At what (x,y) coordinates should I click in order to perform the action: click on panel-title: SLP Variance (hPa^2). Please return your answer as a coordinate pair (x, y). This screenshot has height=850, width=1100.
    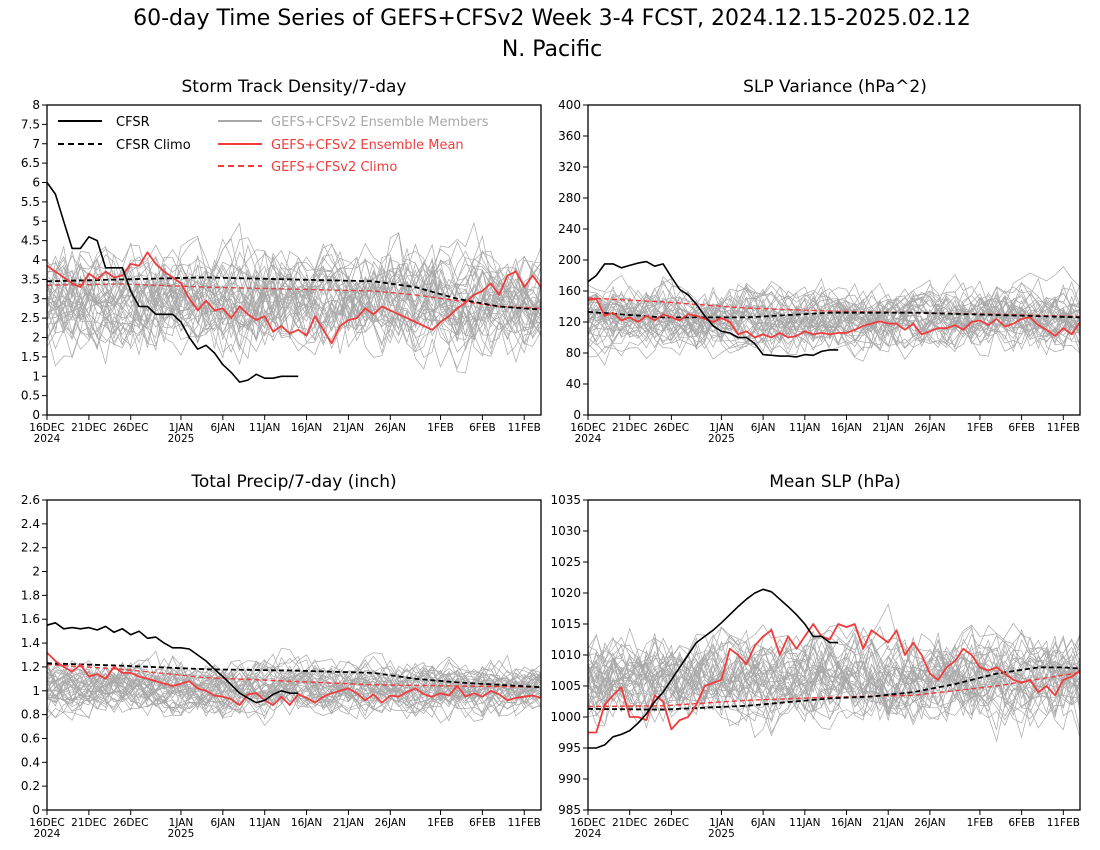
    Looking at the image, I should click on (835, 87).